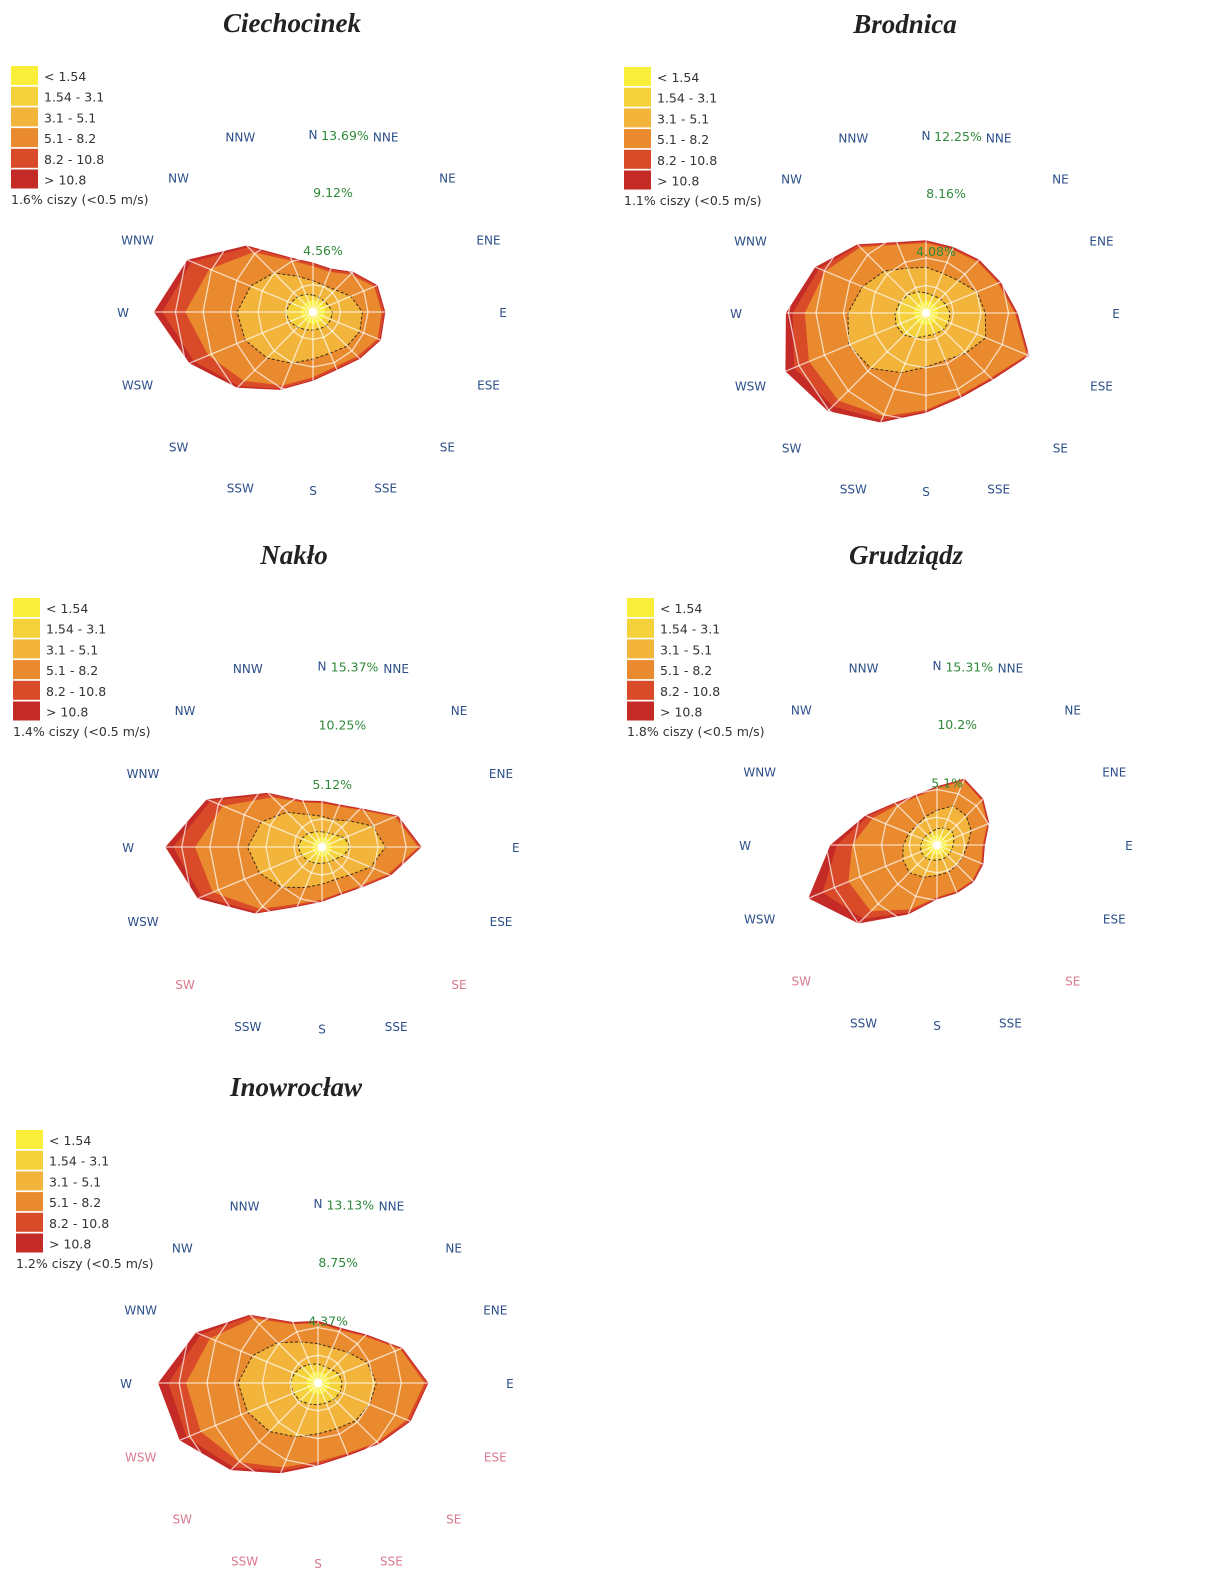 This screenshot has width=1205, height=1579. What do you see at coordinates (296, 1087) in the screenshot?
I see `rose-title: Inowrocław` at bounding box center [296, 1087].